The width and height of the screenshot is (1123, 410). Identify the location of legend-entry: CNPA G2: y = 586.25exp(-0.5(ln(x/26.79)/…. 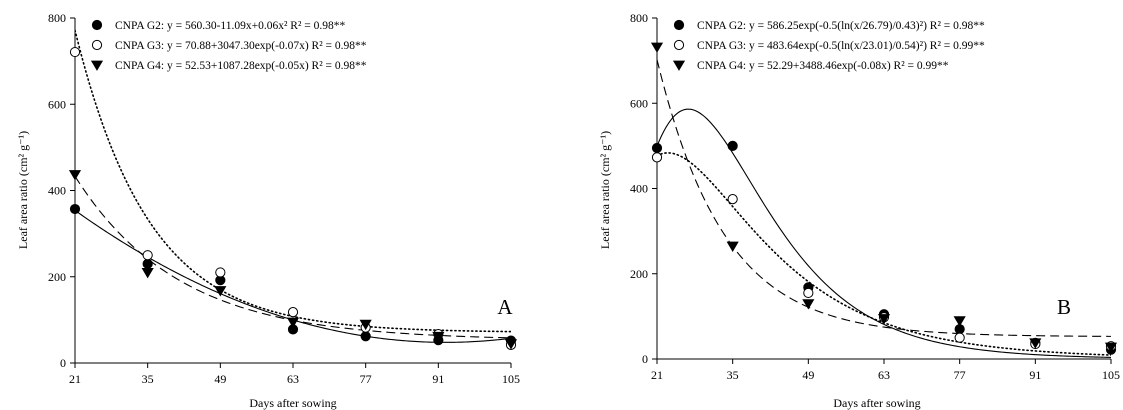
(841, 26).